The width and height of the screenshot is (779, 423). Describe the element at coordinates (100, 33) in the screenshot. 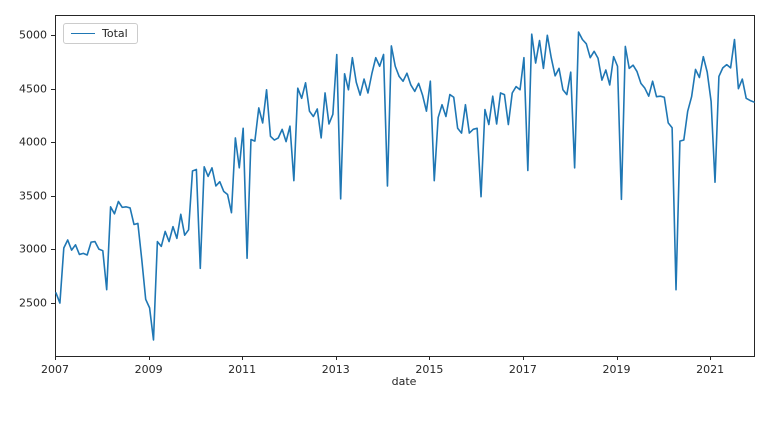

I see `legend: Total` at that location.